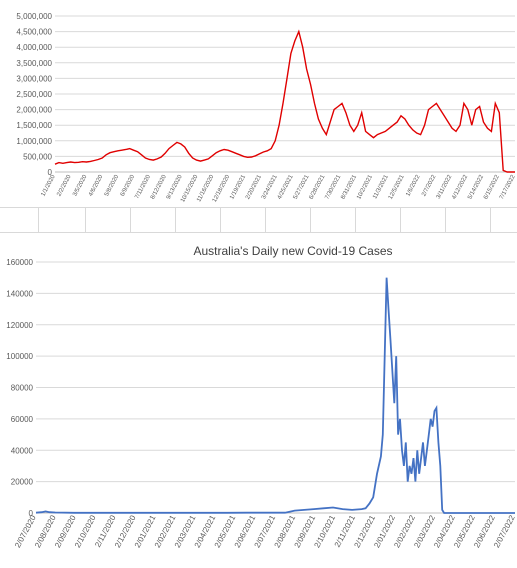  Describe the element at coordinates (112, 186) in the screenshot. I see `top-x-tick-label: 5/8/2020` at that location.